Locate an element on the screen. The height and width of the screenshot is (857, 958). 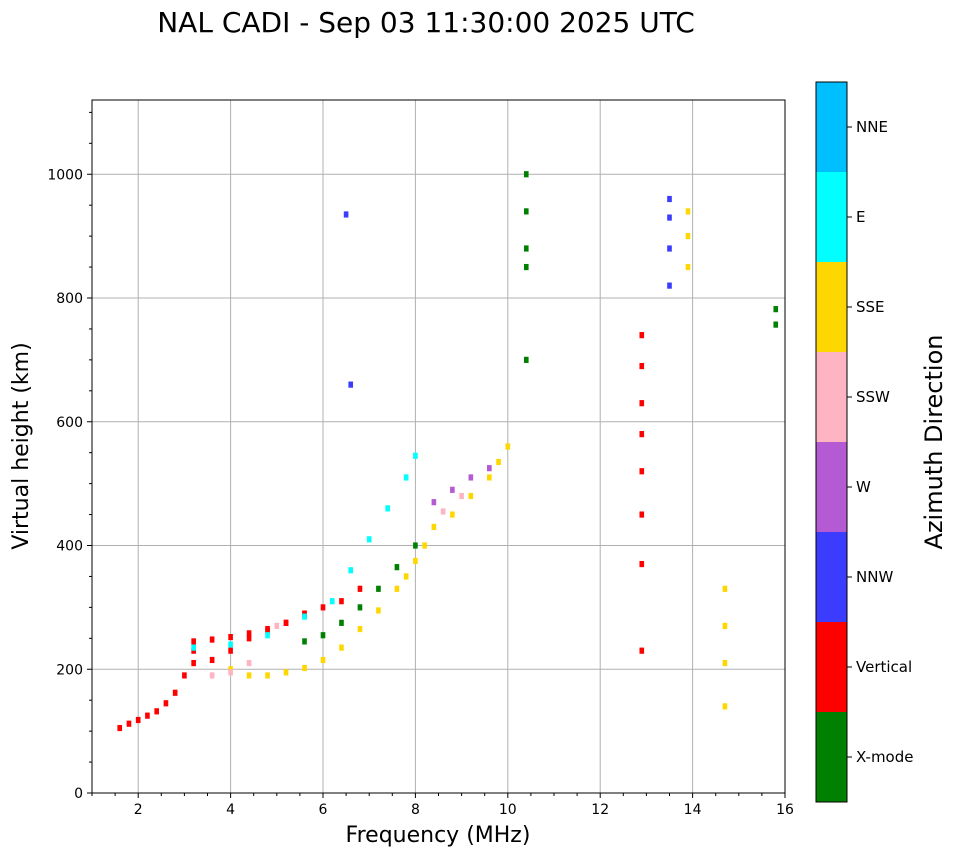
colorbar-tick-label: NNW is located at coordinates (874, 577).